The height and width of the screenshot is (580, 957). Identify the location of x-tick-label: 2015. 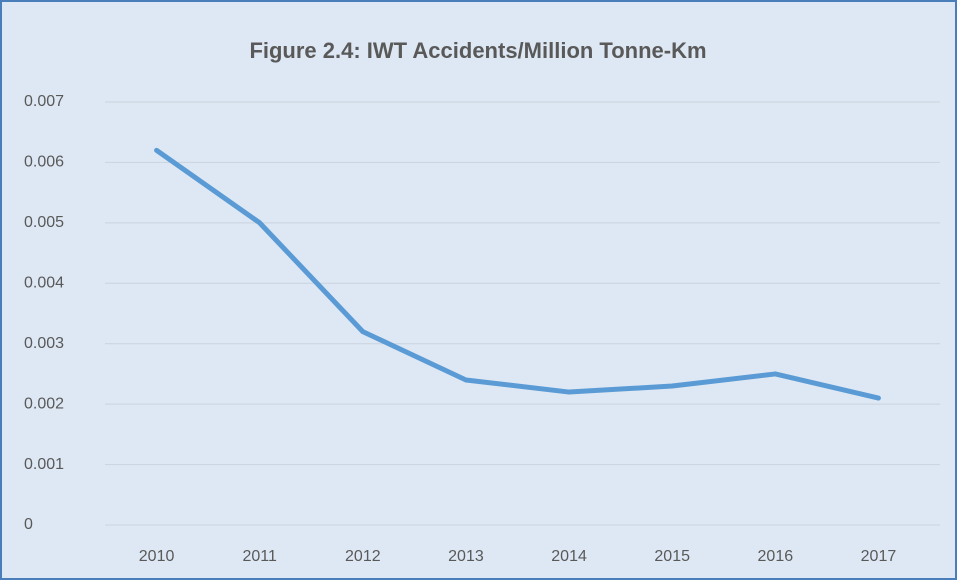
(672, 556).